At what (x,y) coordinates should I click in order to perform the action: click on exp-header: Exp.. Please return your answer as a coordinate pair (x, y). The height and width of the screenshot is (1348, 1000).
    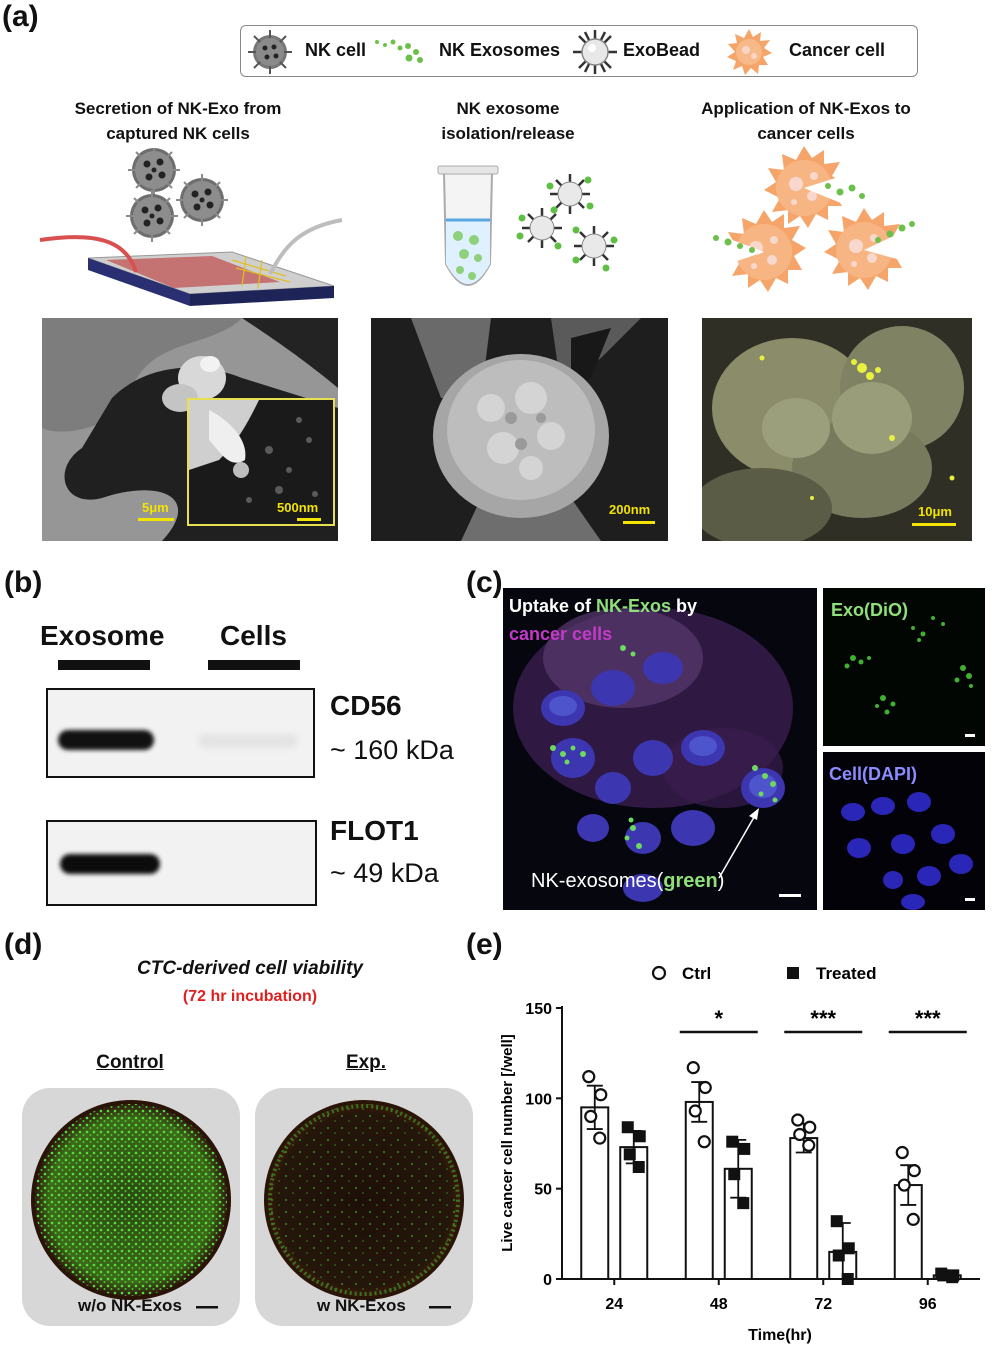
    Looking at the image, I should click on (366, 1062).